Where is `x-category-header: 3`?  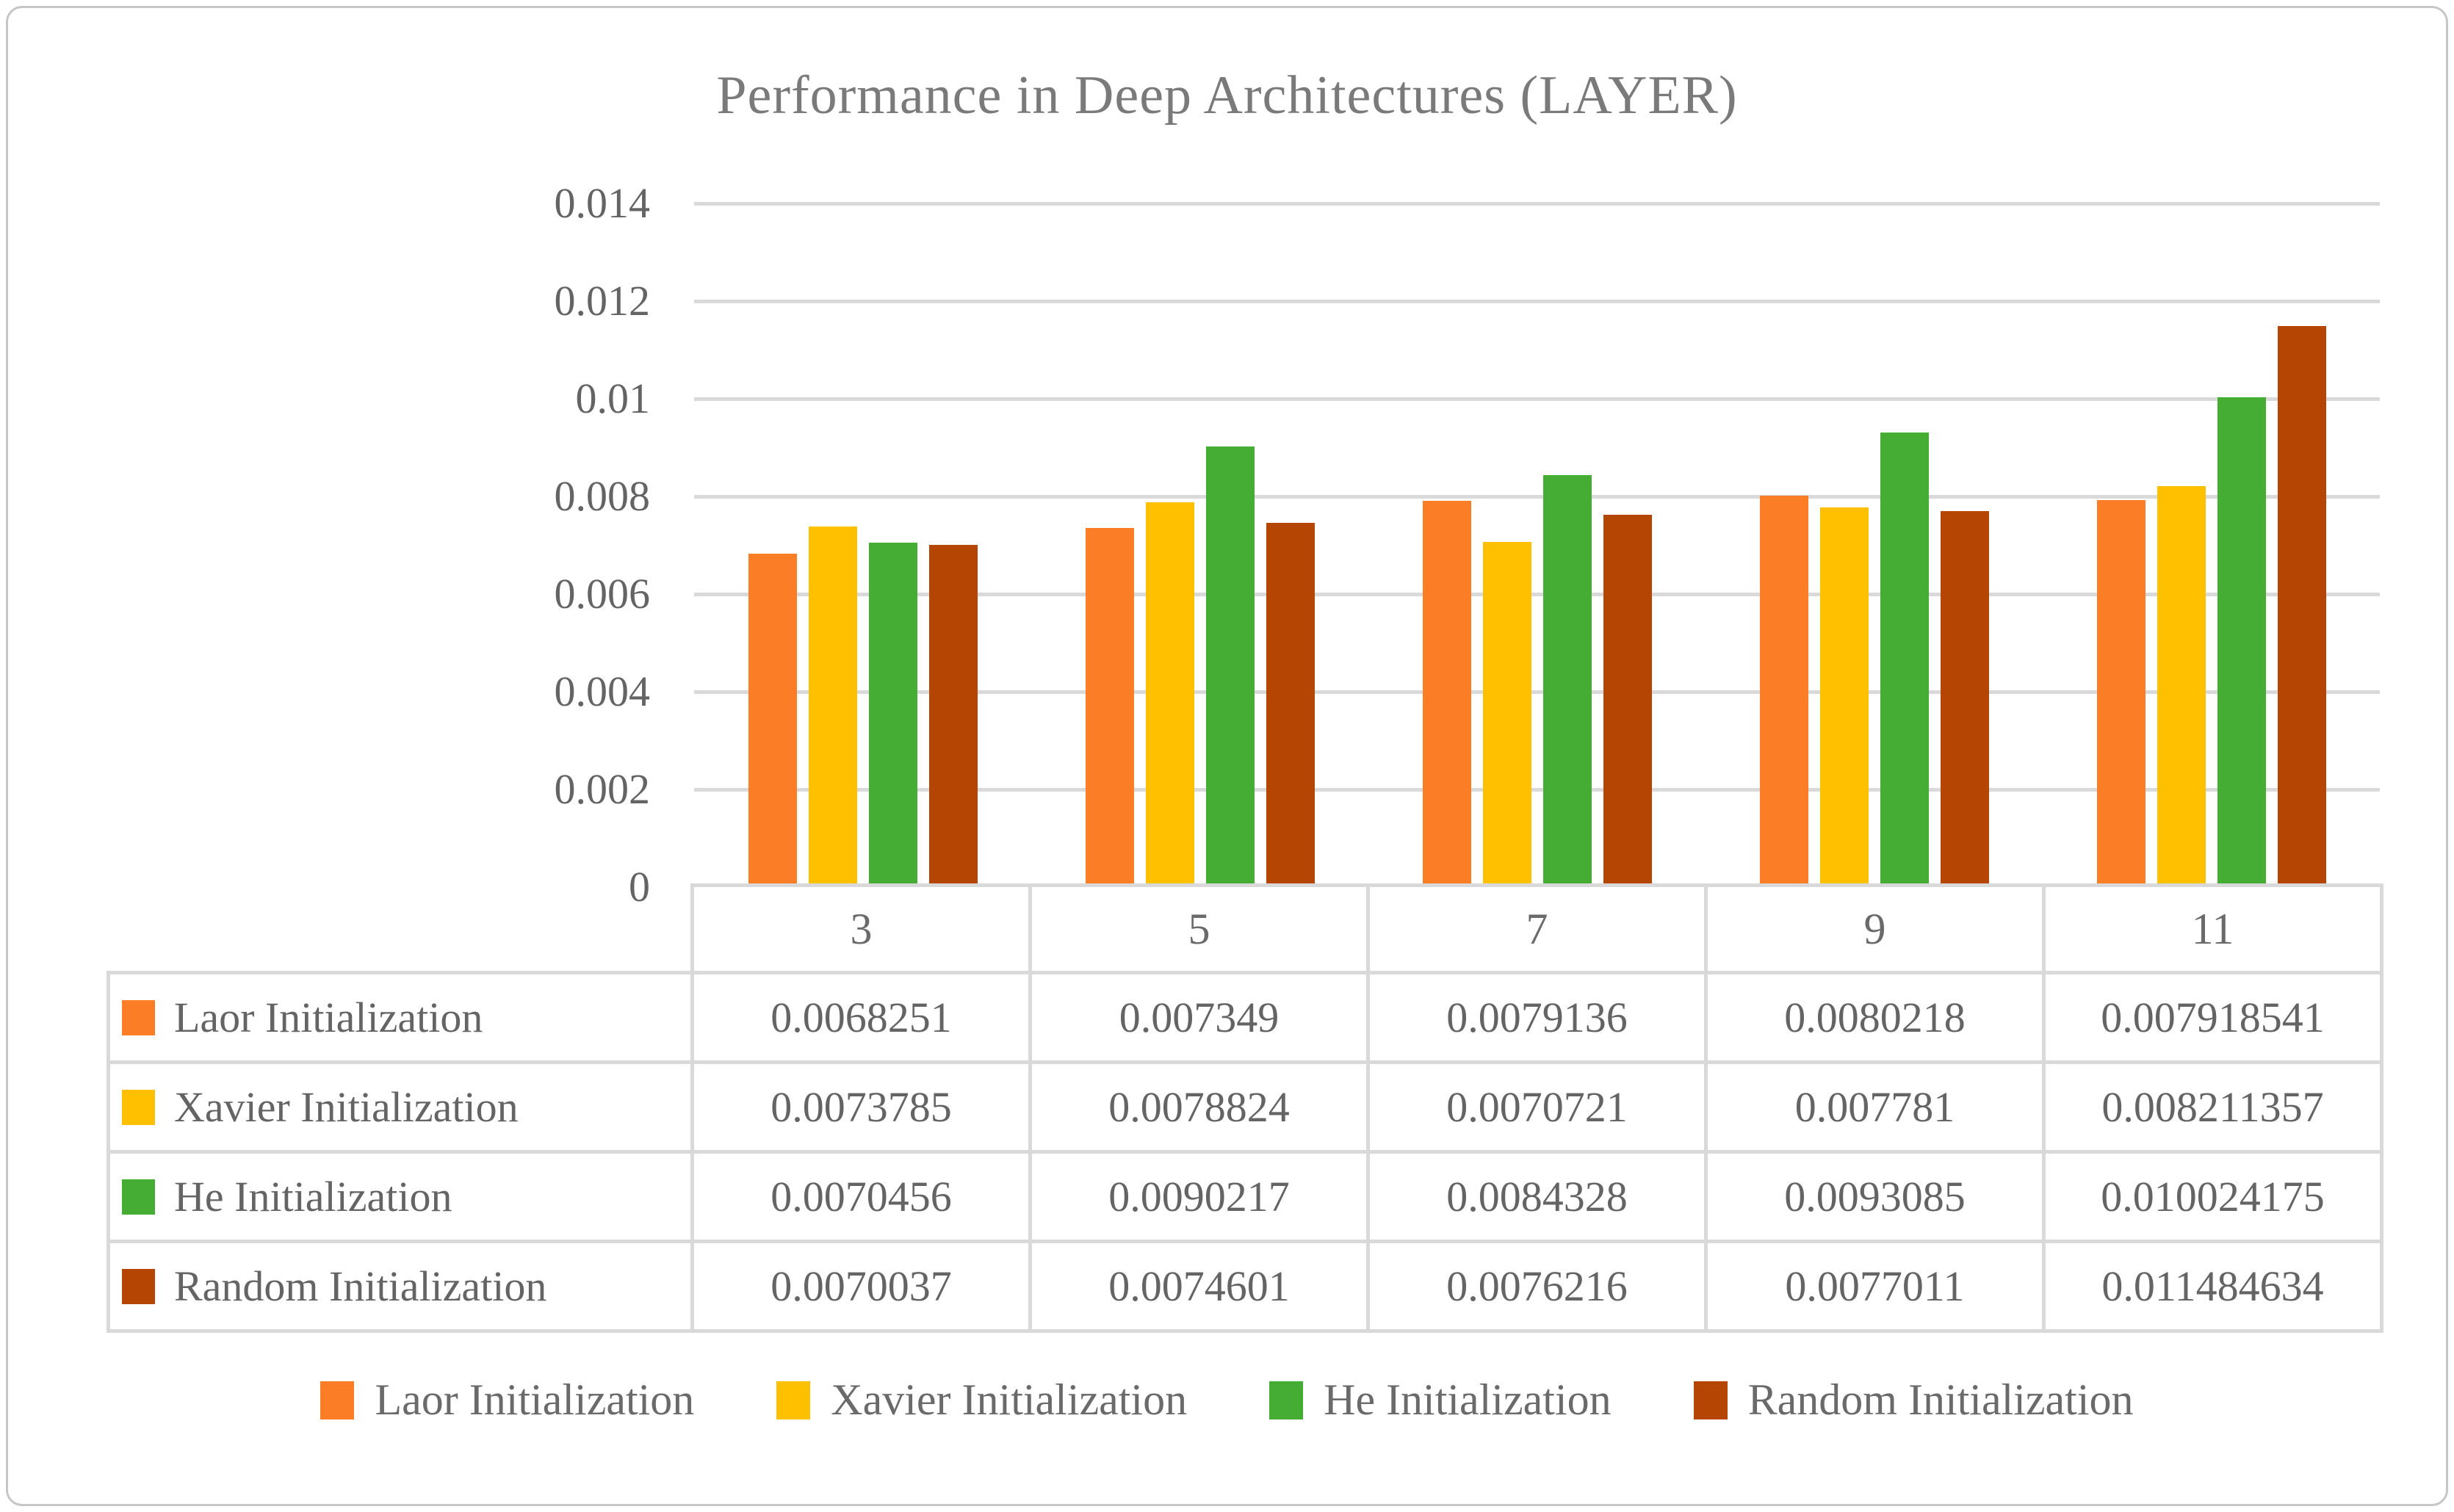
x-category-header: 3 is located at coordinates (861, 929).